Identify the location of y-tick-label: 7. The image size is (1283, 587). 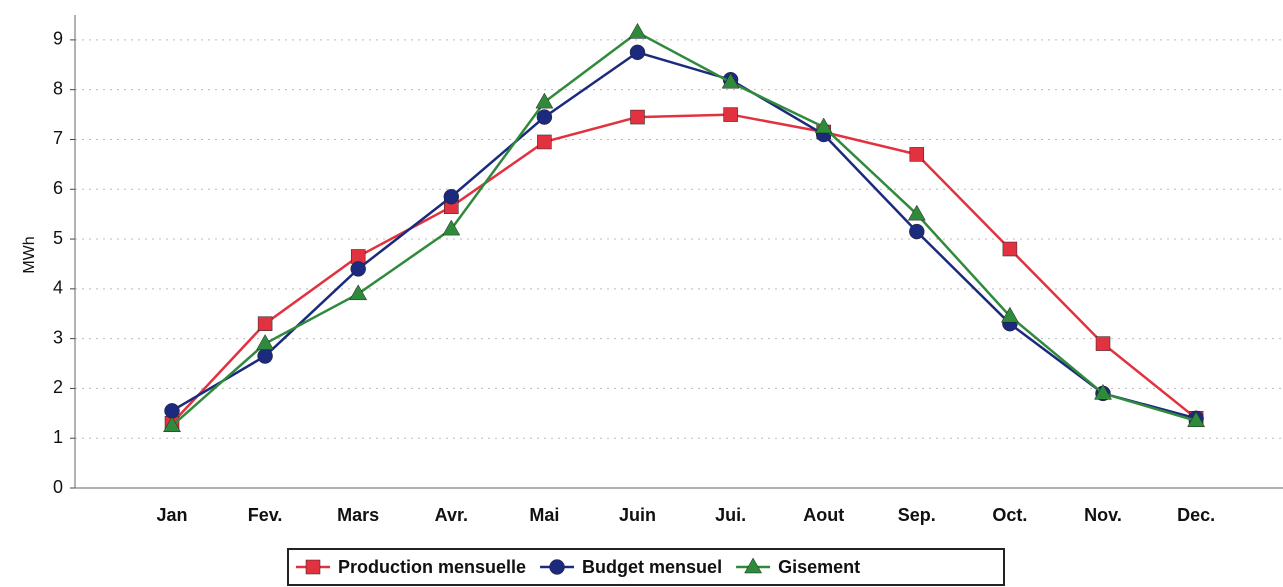
(58, 138).